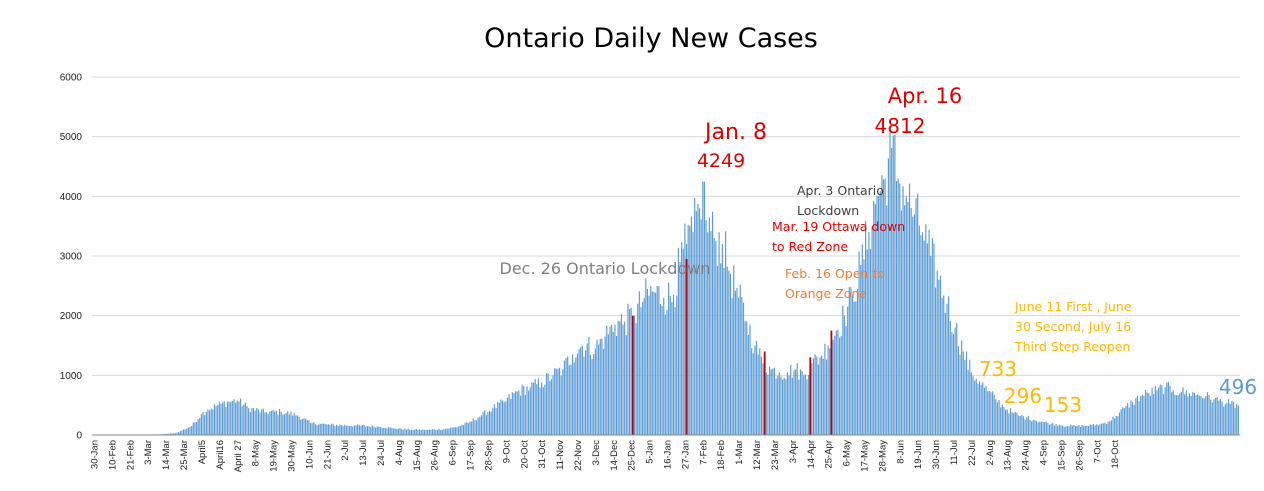 Image resolution: width=1264 pixels, height=491 pixels. I want to click on y-axis-tick-labels: 0 1000 2000 3000 4000 5000 6000, so click(71, 257).